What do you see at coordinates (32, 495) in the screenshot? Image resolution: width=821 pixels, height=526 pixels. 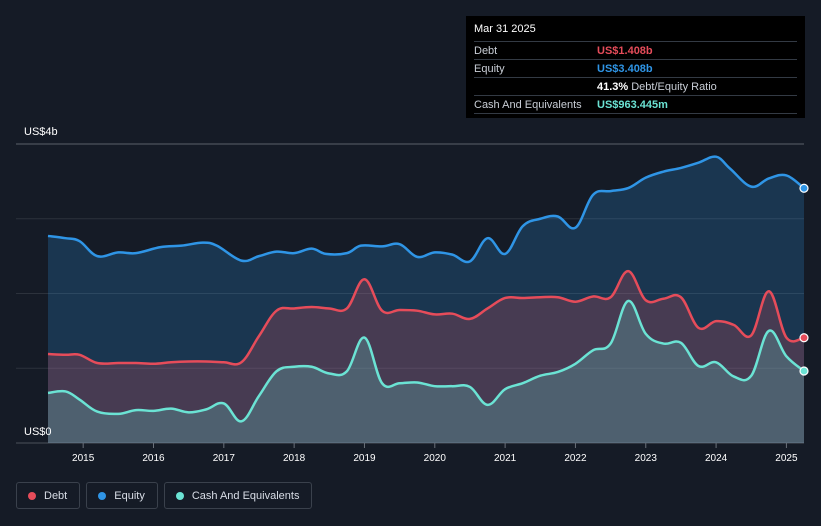 I see `debt-dot-icon` at bounding box center [32, 495].